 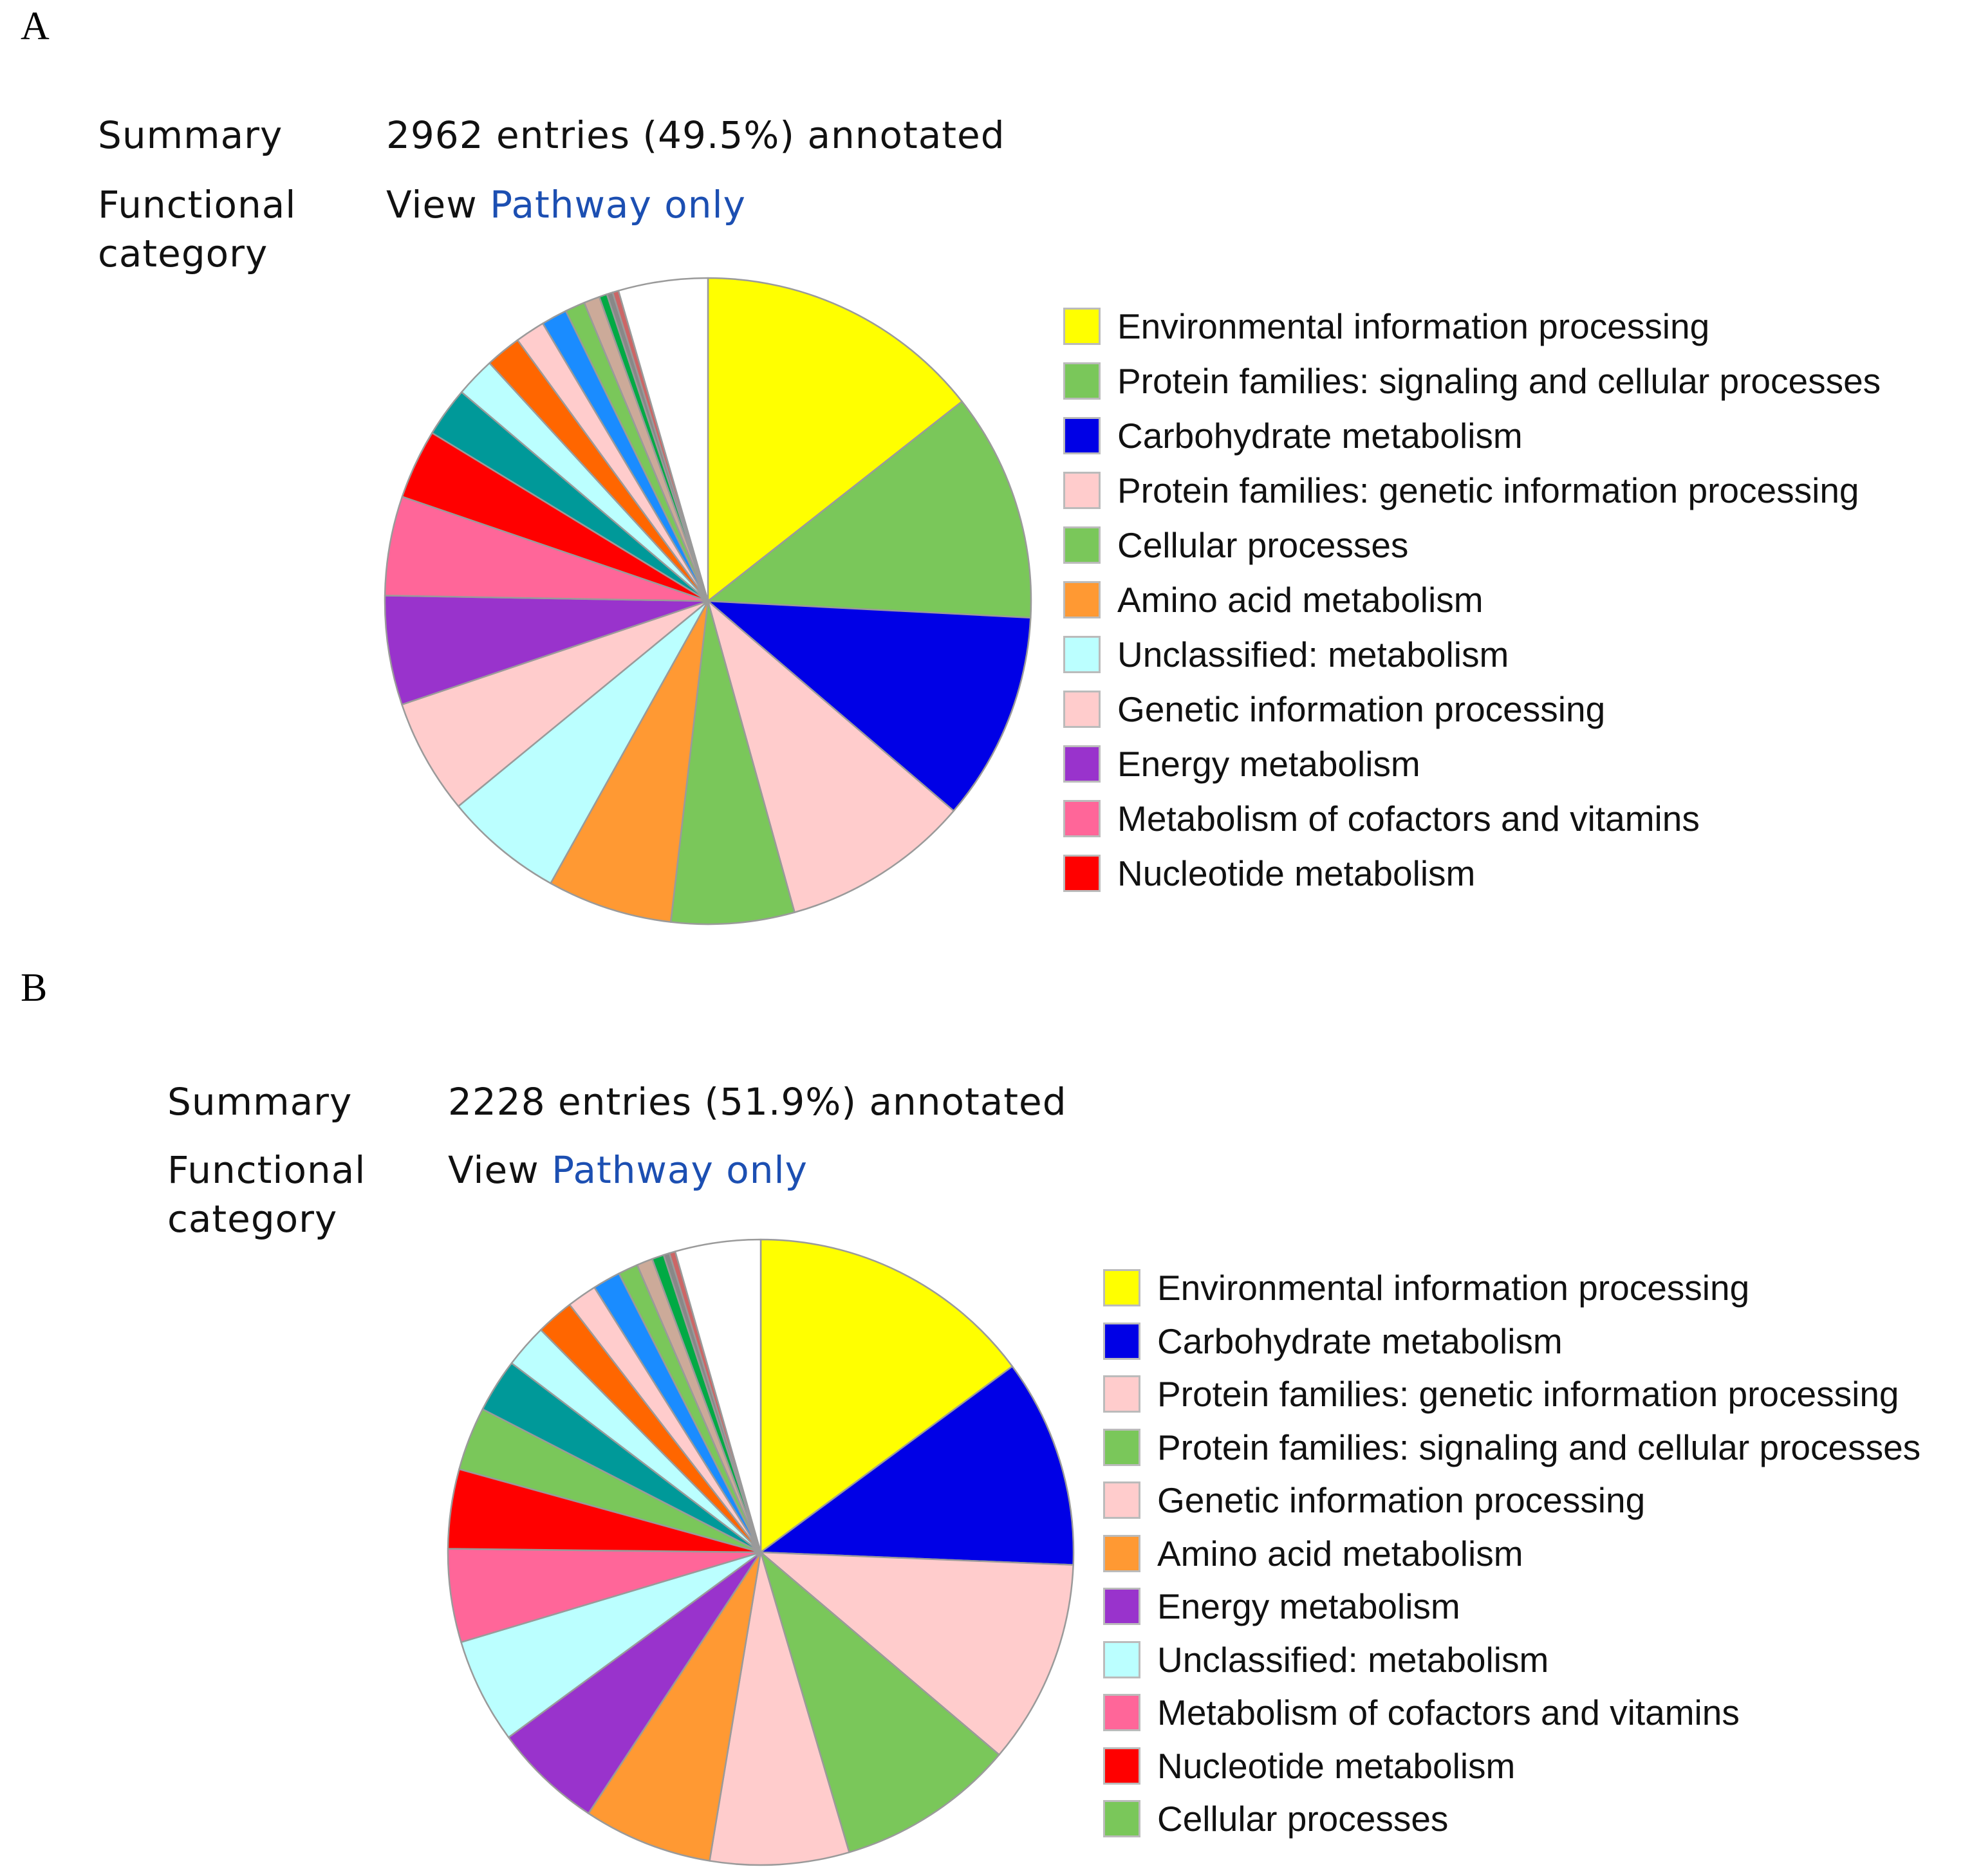 What do you see at coordinates (696, 135) in the screenshot?
I see `summary-value: 2962 entries (49.5%) annotated` at bounding box center [696, 135].